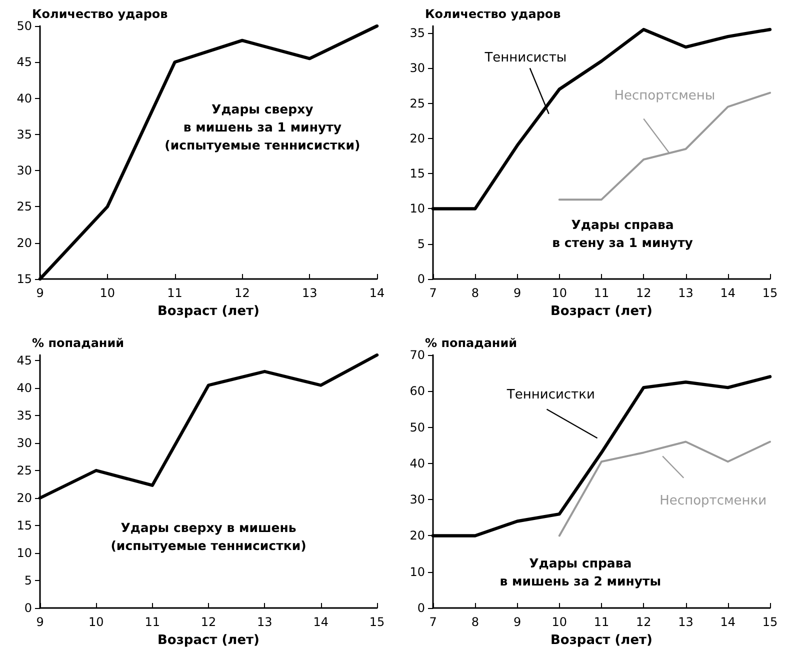 This screenshot has width=786, height=658. What do you see at coordinates (417, 391) in the screenshot?
I see `y-tick-label: 60` at bounding box center [417, 391].